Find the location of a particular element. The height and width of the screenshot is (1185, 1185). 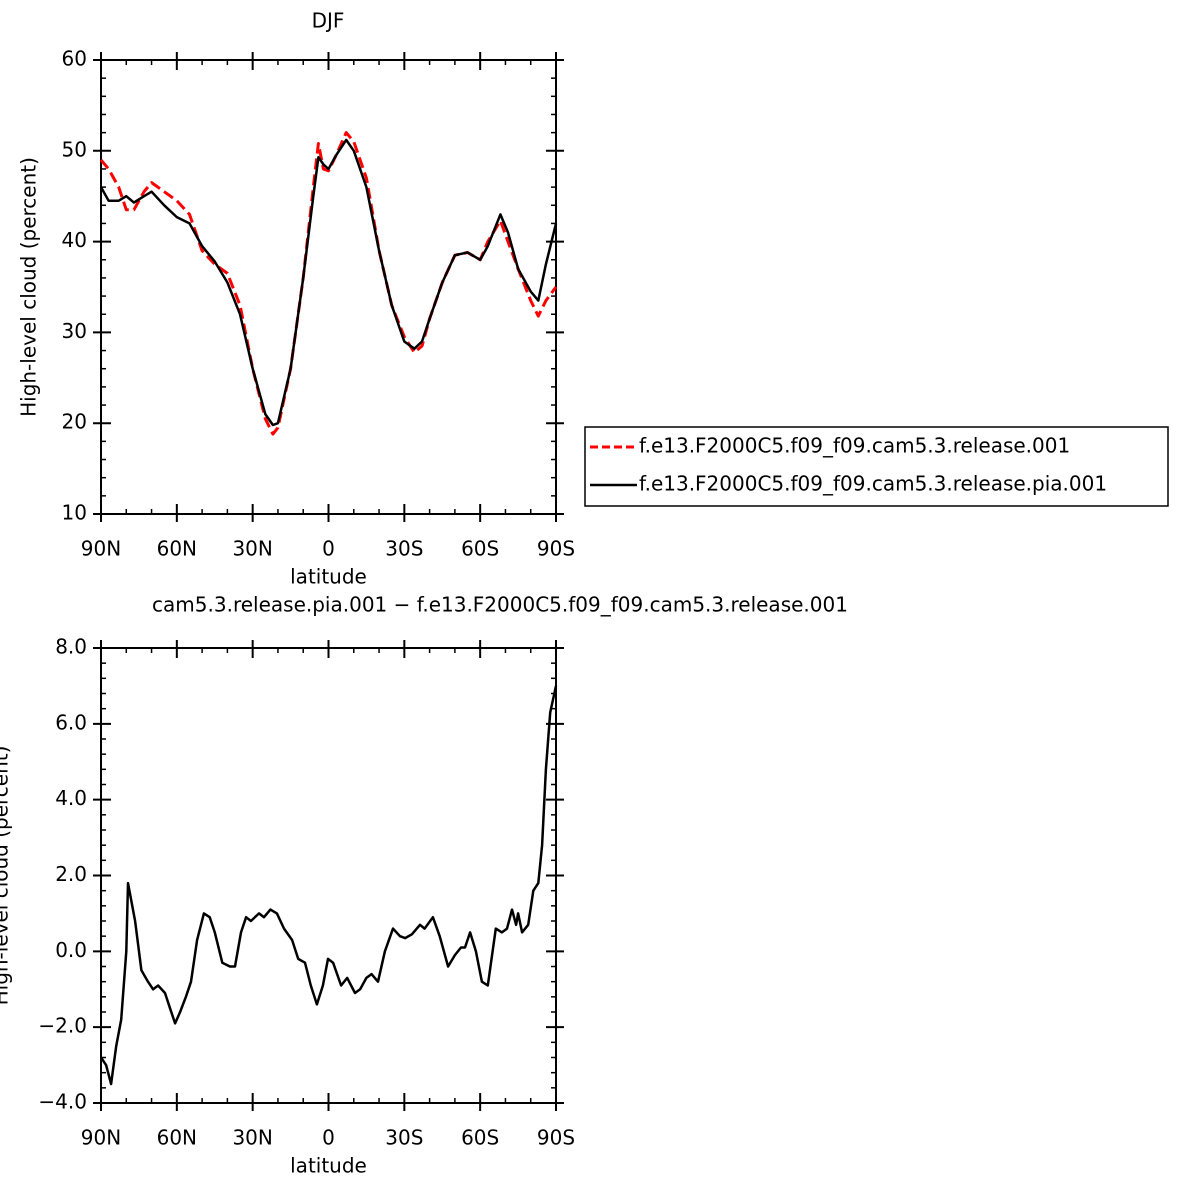

y-tick-label: 4.0 is located at coordinates (71, 798).